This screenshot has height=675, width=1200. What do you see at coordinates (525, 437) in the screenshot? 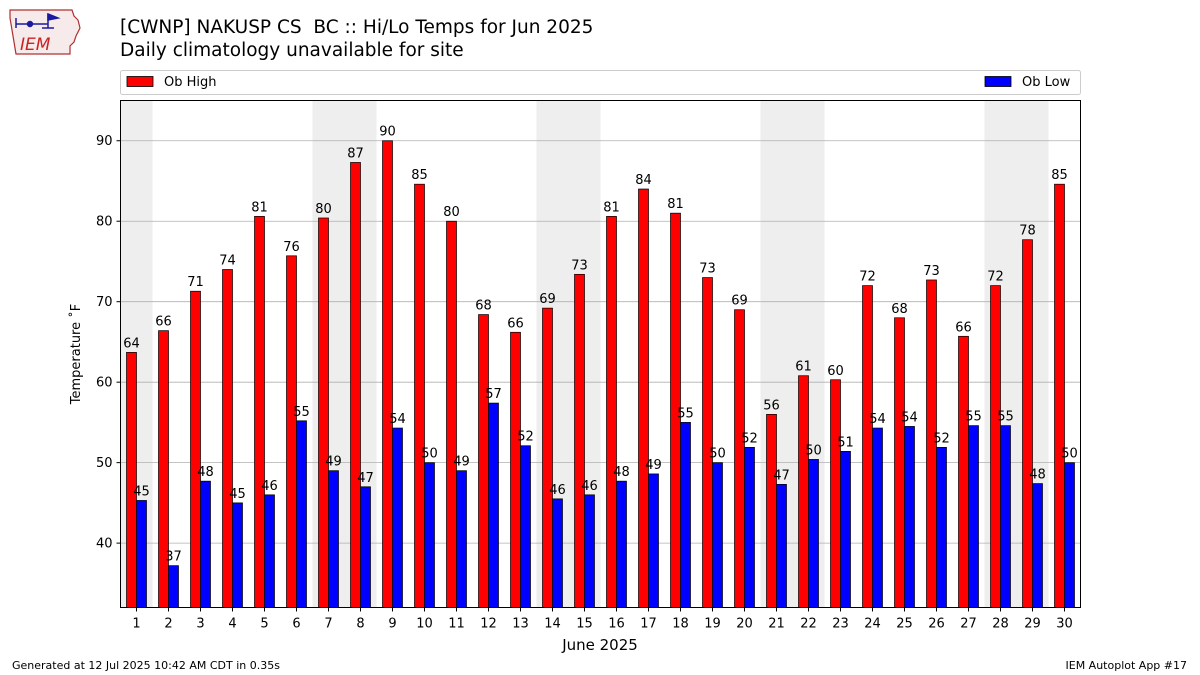
I see `data-label-low-13: 52` at bounding box center [525, 437].